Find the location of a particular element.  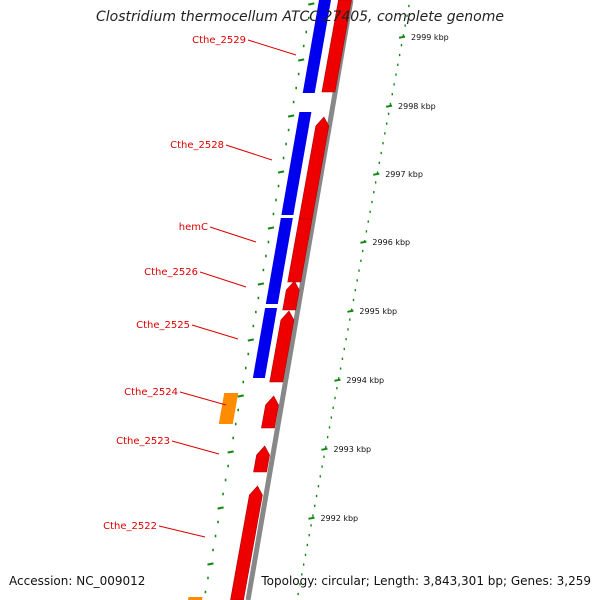

gene-label: hemC is located at coordinates (193, 227).